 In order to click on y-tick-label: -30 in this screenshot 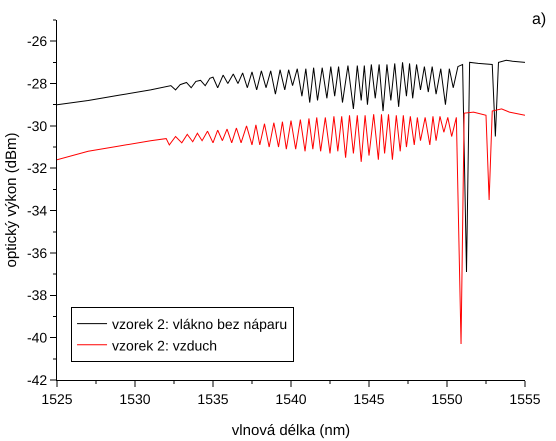, I will do `click(37, 126)`.